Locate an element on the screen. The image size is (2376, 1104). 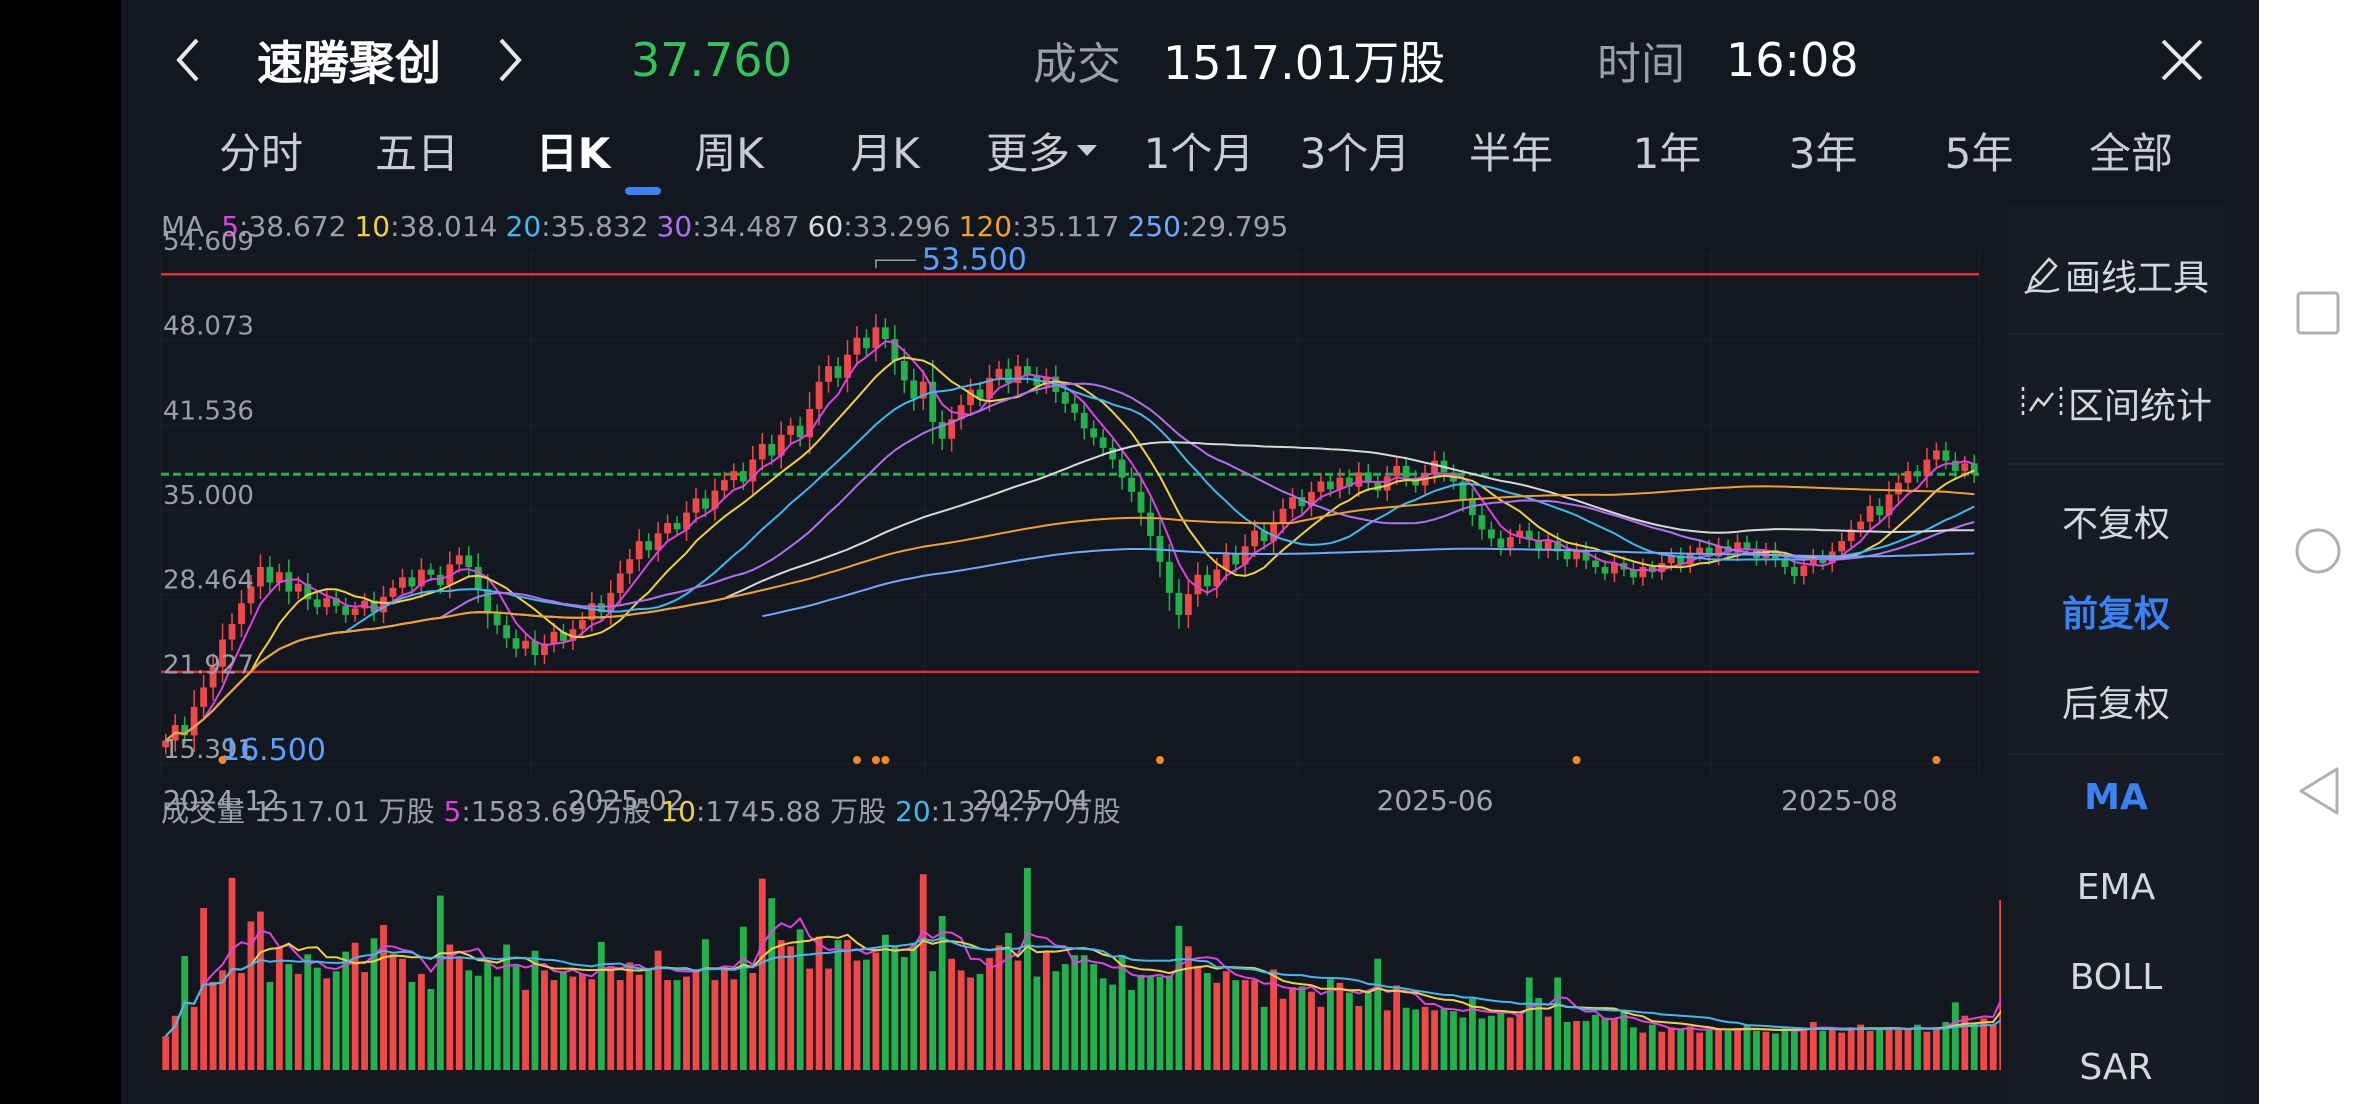
forward-adjust-option: 前复权 is located at coordinates (2115, 614).